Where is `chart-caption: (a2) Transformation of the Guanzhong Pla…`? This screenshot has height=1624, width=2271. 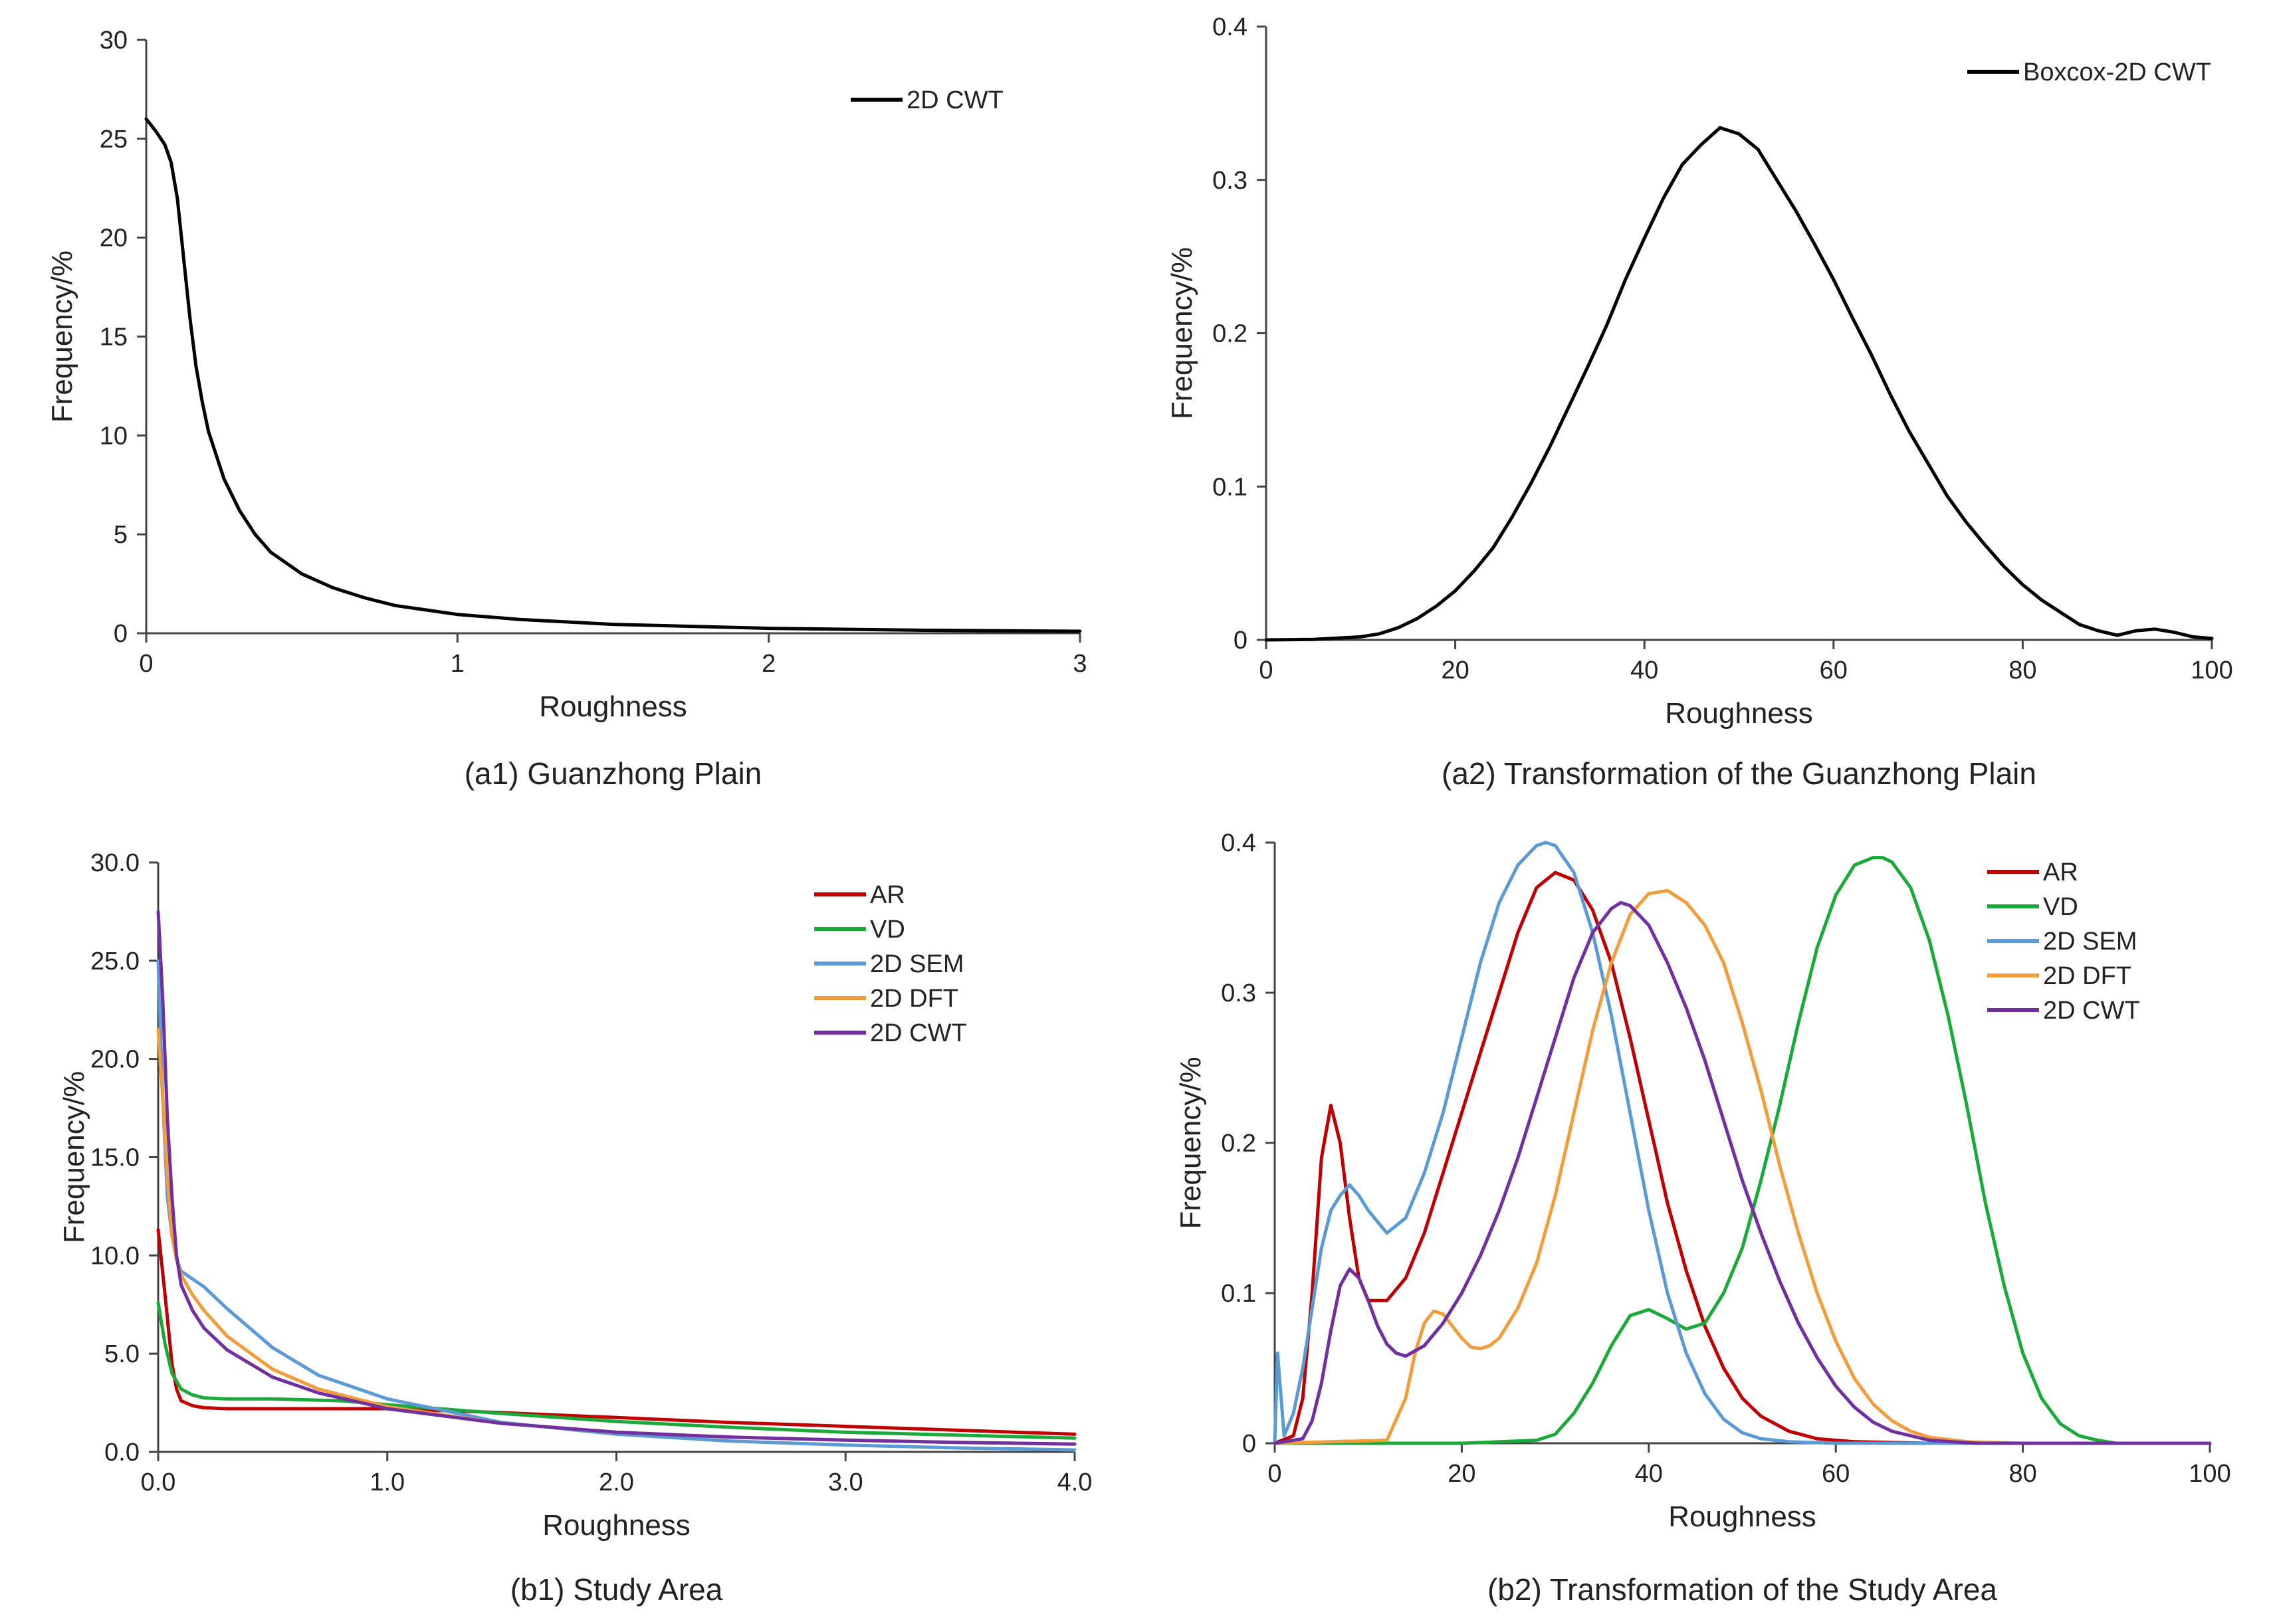 chart-caption: (a2) Transformation of the Guanzhong Pla… is located at coordinates (1739, 773).